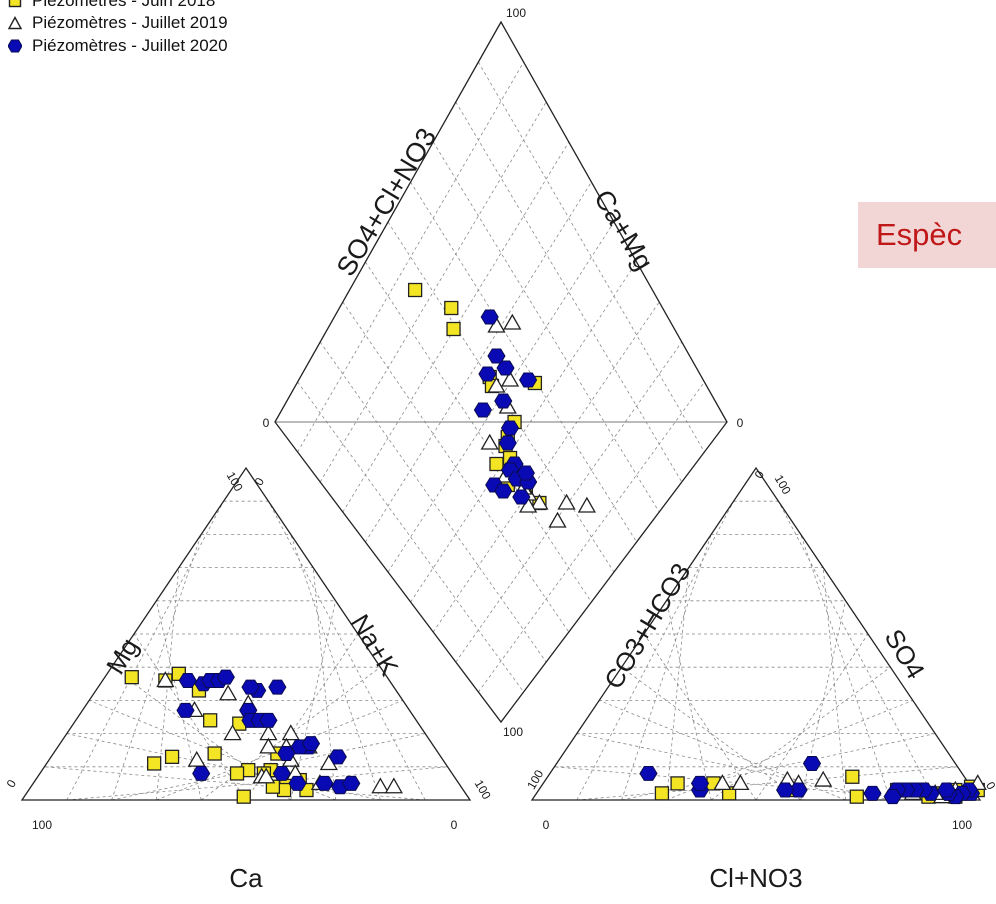  I want to click on legend-item-juin-2018: Piézomètres - Juin 2018, so click(111, 5).